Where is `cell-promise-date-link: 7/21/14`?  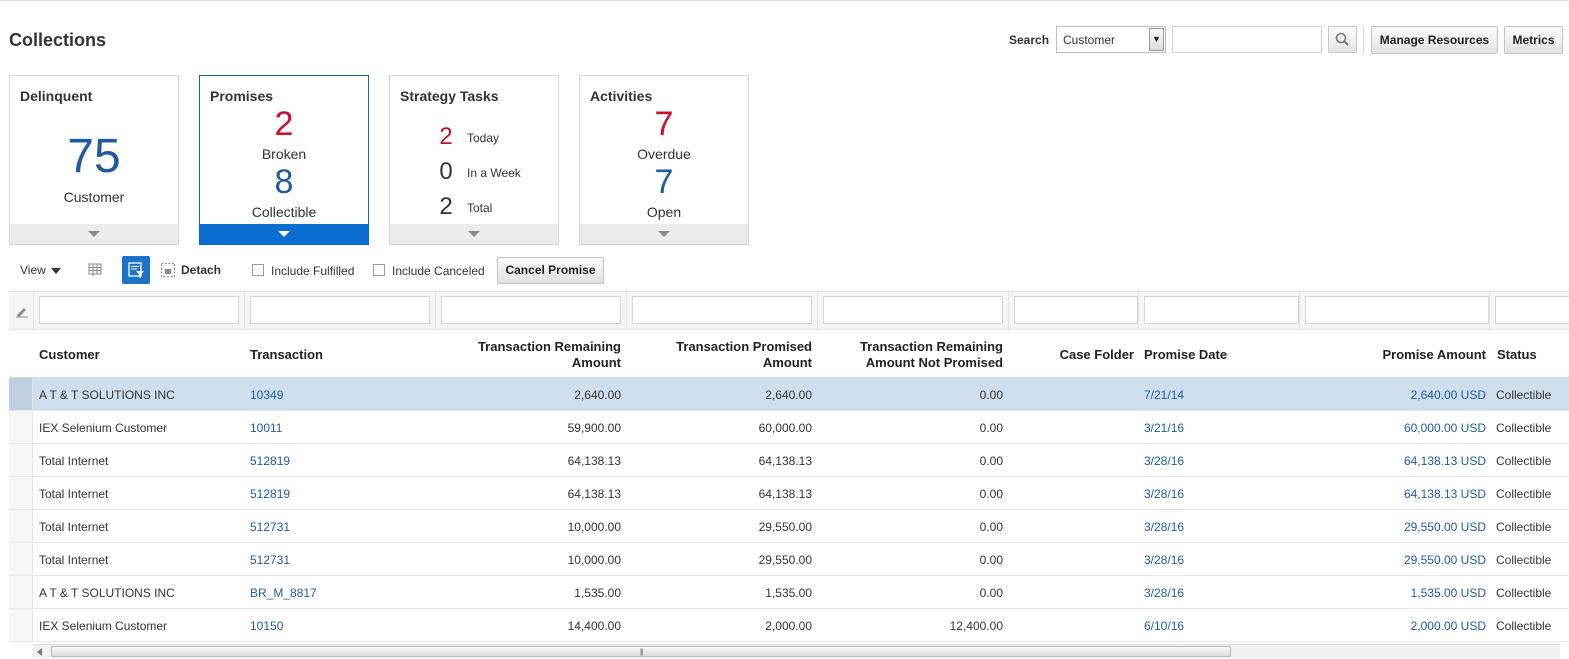 cell-promise-date-link: 7/21/14 is located at coordinates (1164, 395).